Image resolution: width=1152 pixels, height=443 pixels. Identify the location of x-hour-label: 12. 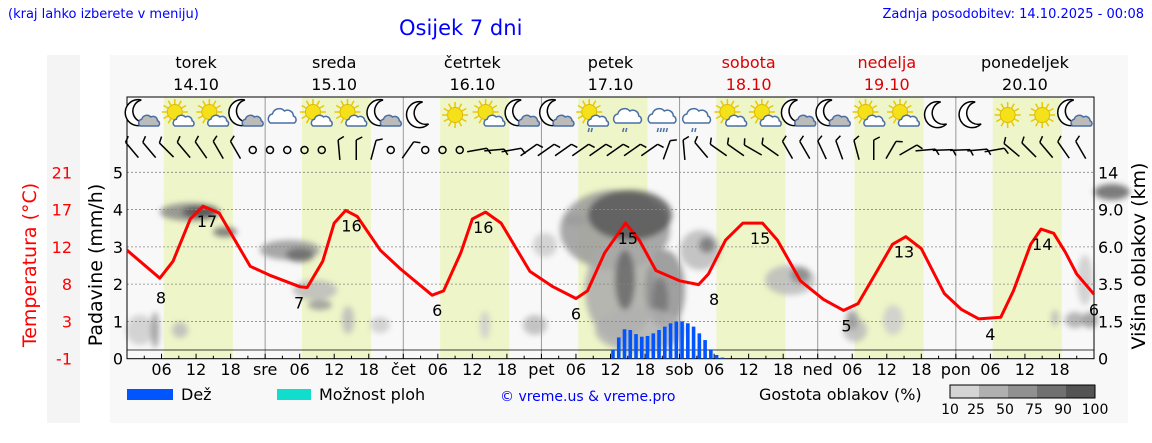
(1025, 369).